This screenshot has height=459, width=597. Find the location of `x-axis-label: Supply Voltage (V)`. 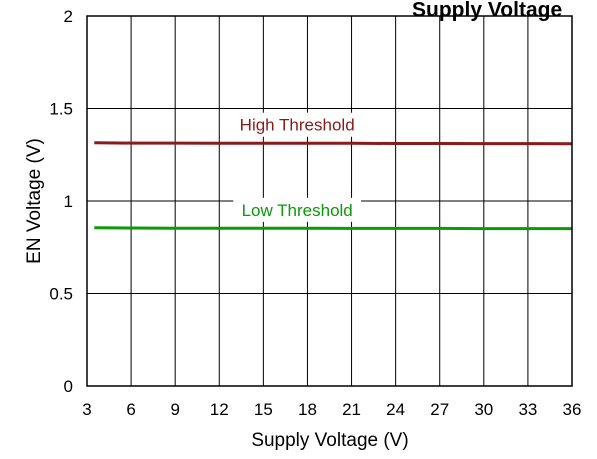

x-axis-label: Supply Voltage (V) is located at coordinates (329, 440).